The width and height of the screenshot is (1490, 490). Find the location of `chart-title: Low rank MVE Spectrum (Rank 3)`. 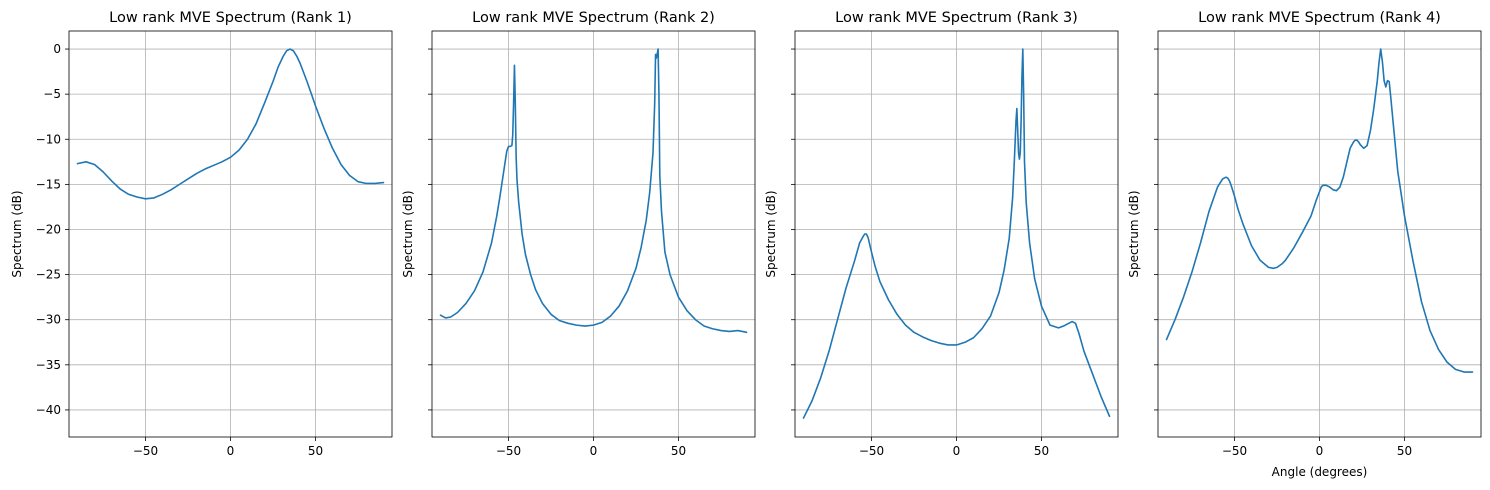

chart-title: Low rank MVE Spectrum (Rank 3) is located at coordinates (956, 18).